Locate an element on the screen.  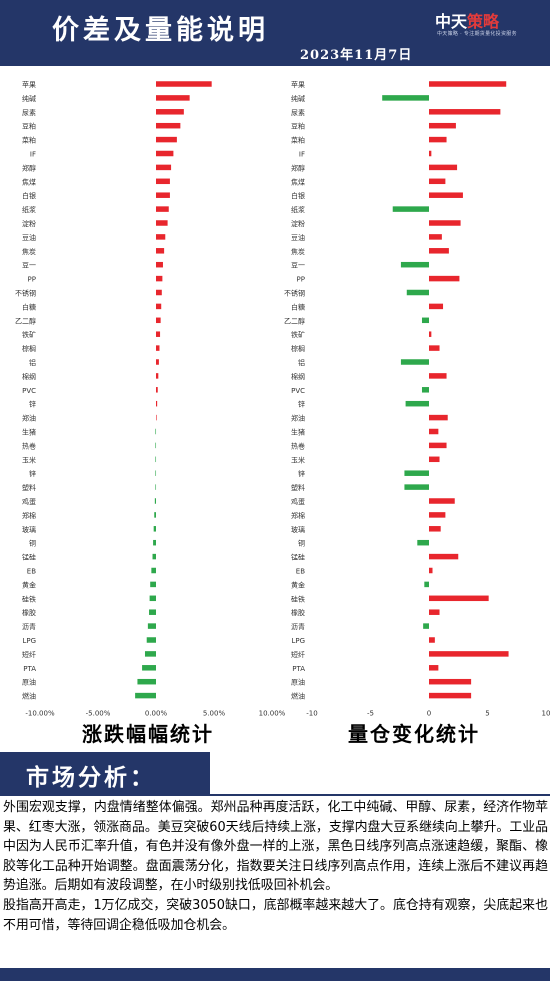
volume-category-label: 焦煤 is located at coordinates (298, 181).